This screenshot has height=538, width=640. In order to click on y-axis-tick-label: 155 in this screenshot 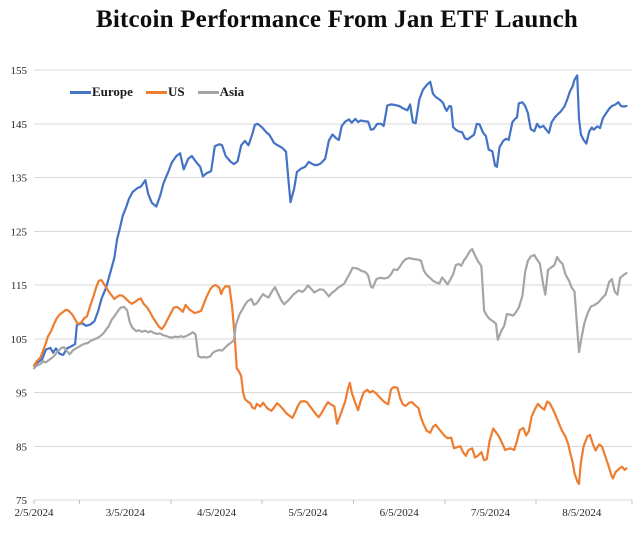, I will do `click(19, 71)`.